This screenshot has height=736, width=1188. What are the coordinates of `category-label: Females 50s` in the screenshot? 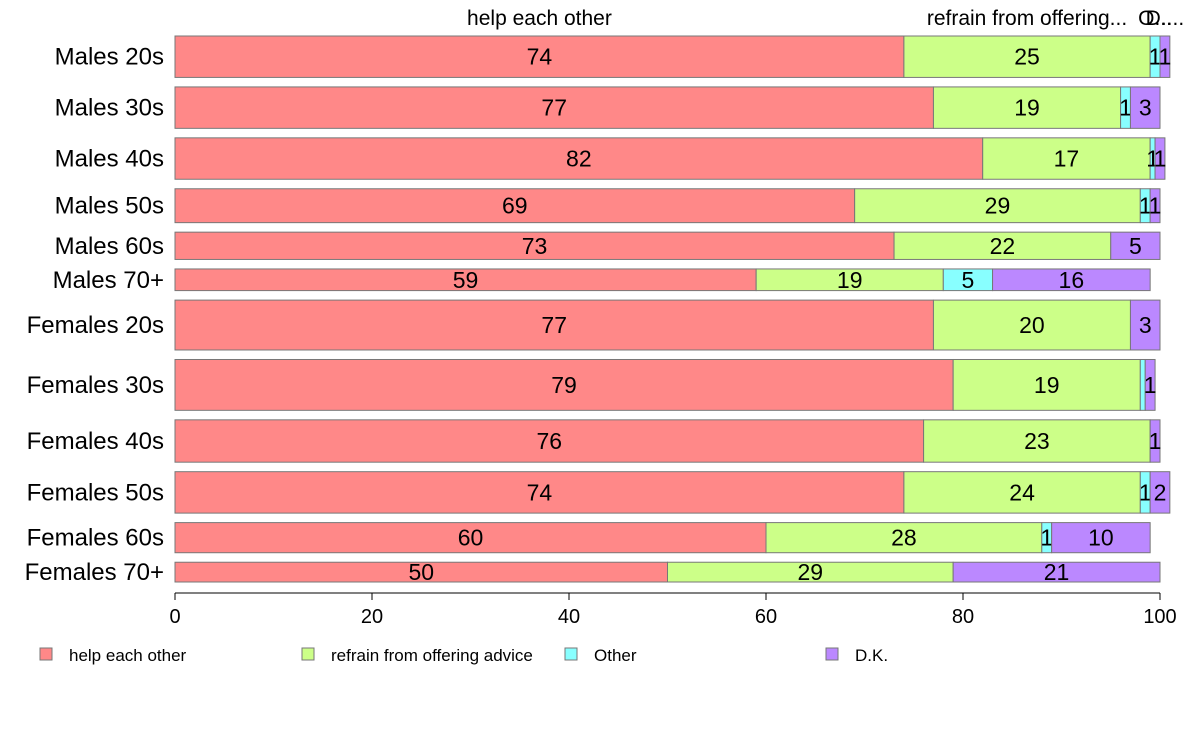 It's located at (95, 492).